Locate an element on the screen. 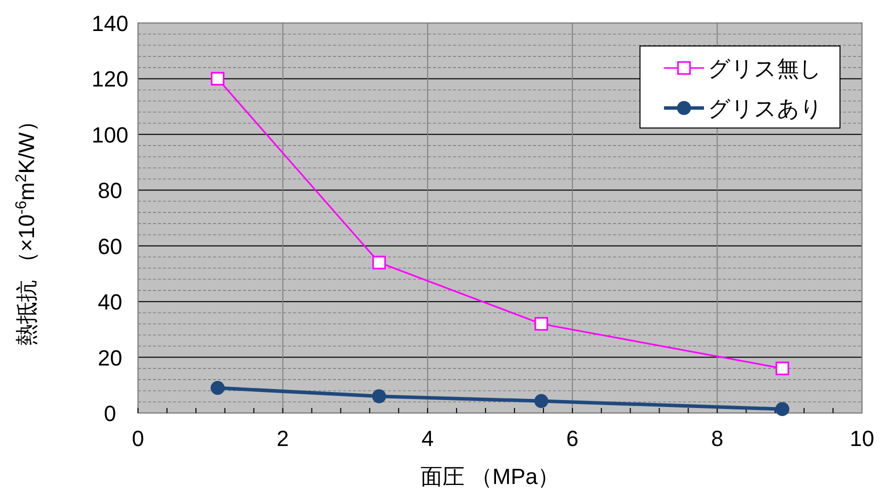 This screenshot has width=880, height=490. y-tick-label: 60 is located at coordinates (110, 246).